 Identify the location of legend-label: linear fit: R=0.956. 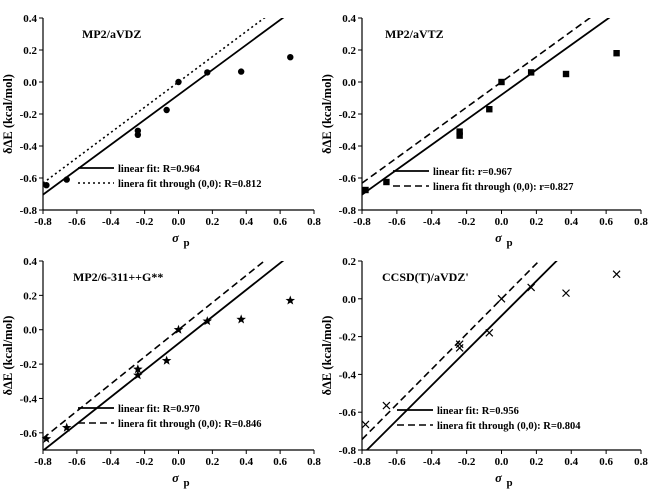
(478, 411).